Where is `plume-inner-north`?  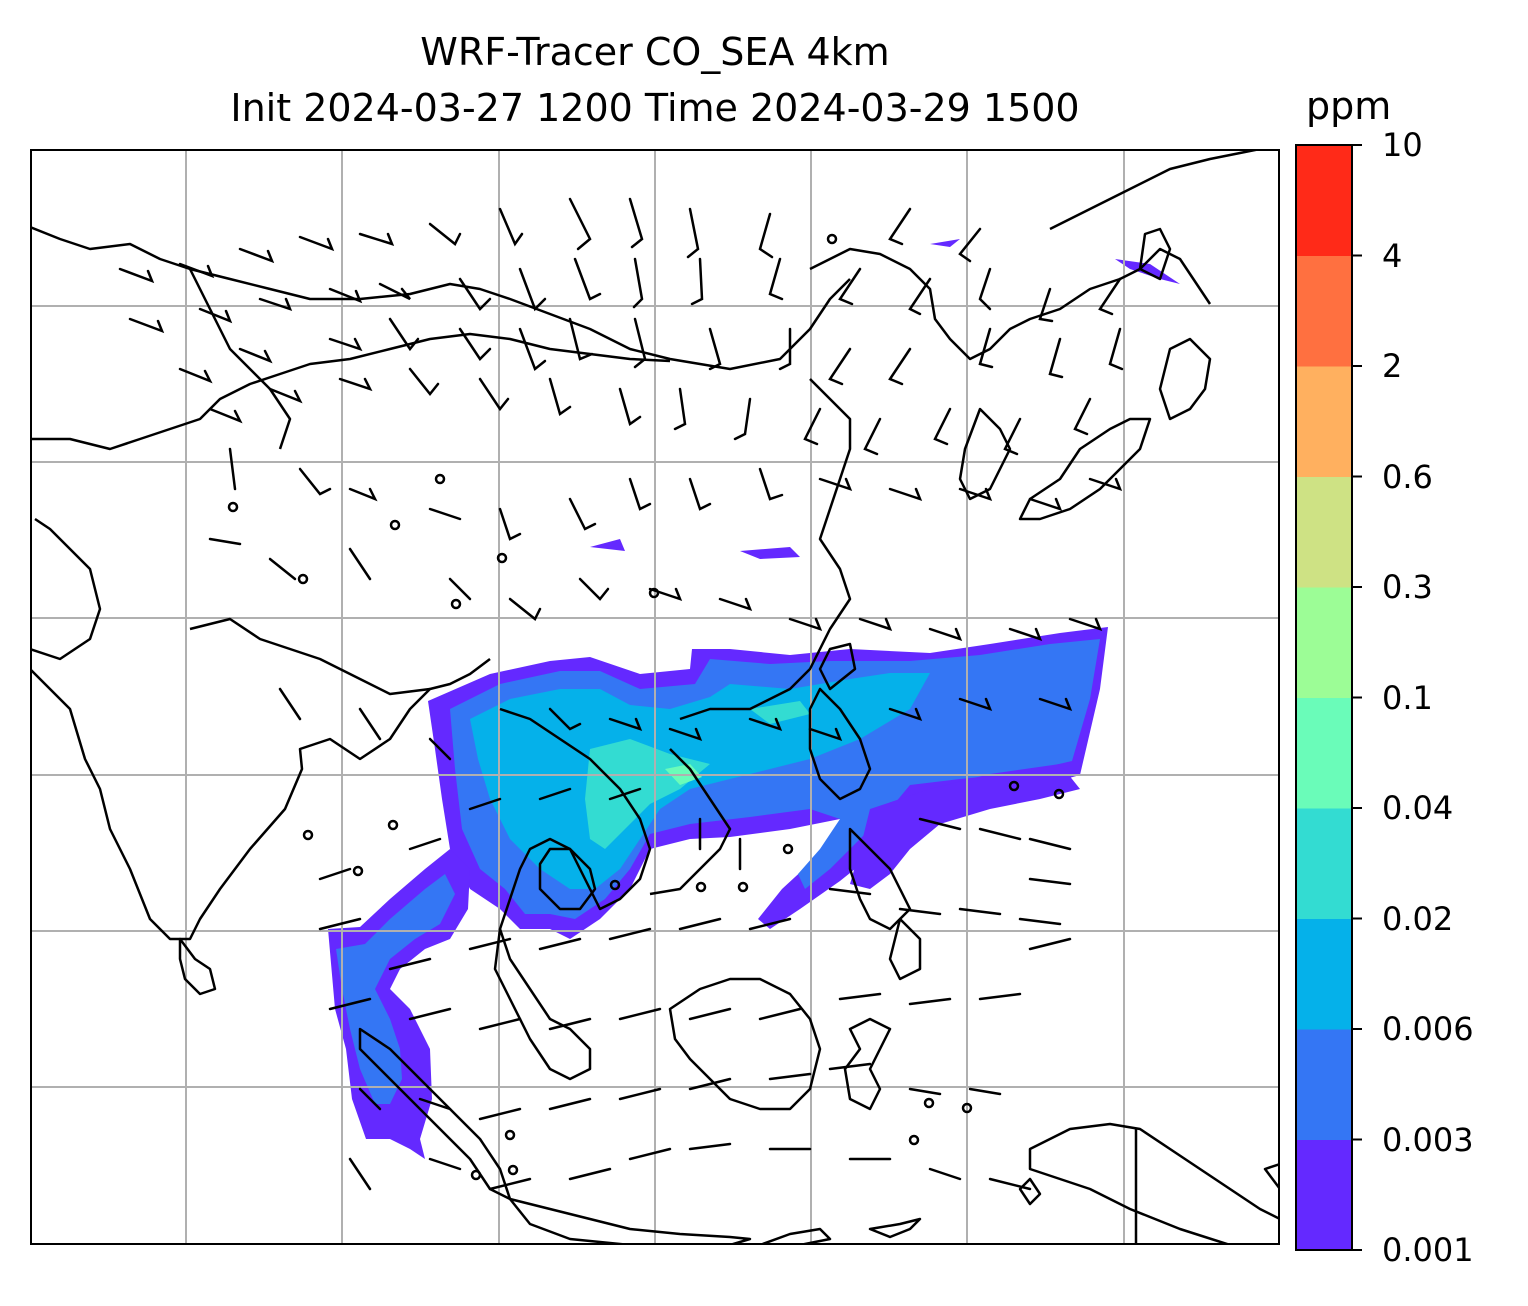
plume-inner-north is located at coordinates (700, 781).